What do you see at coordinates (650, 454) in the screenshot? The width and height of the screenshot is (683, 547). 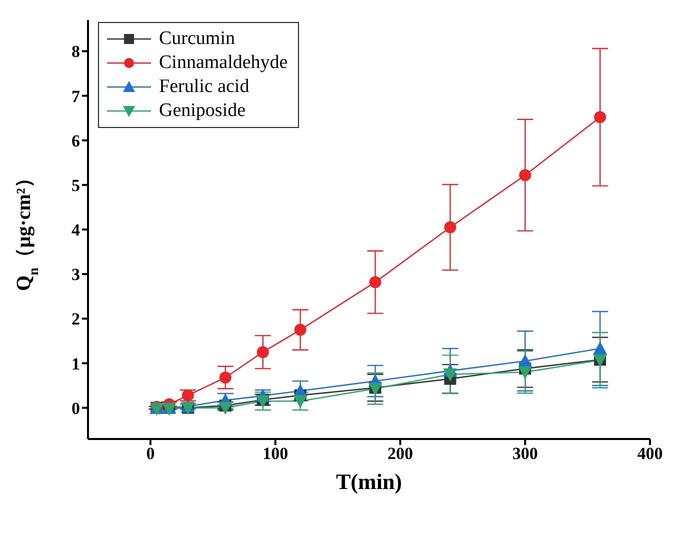 I see `x-tick-label: 400` at bounding box center [650, 454].